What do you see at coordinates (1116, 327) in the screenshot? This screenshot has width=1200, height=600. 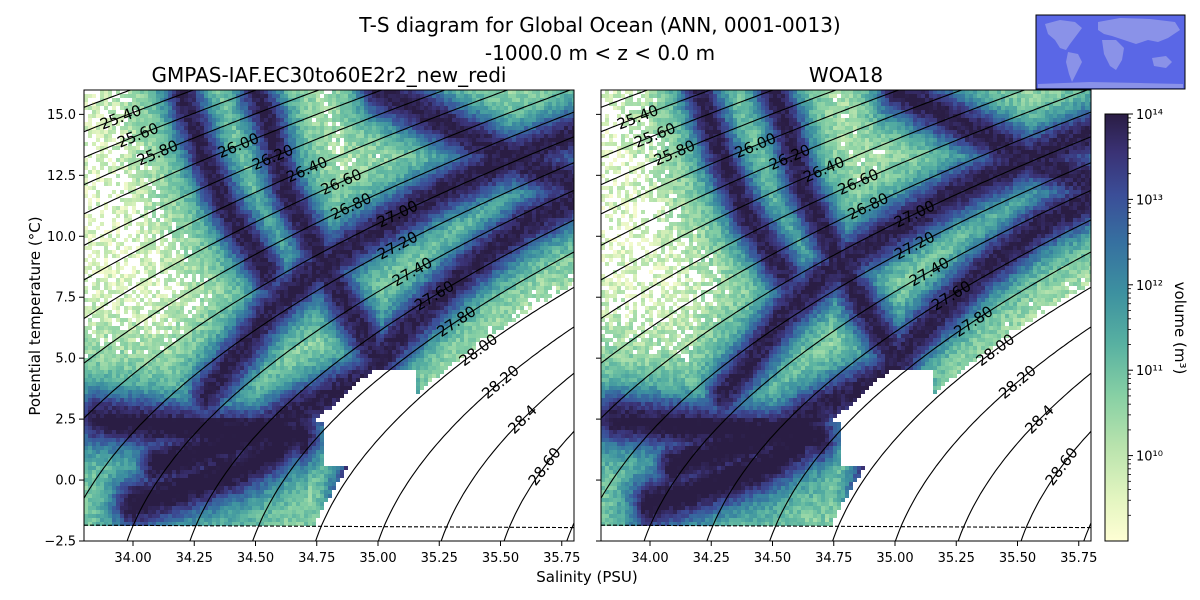 I see `colorbar-gradient` at bounding box center [1116, 327].